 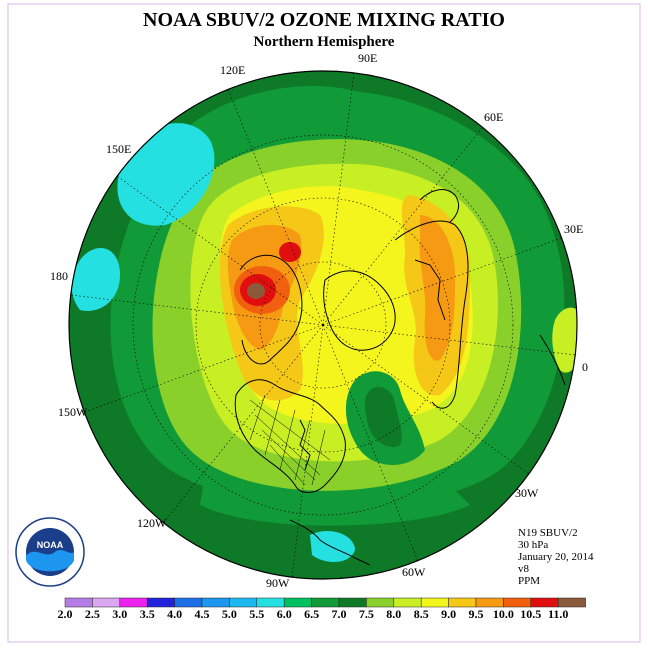 I want to click on lon-label-90e: 90E, so click(x=367, y=58).